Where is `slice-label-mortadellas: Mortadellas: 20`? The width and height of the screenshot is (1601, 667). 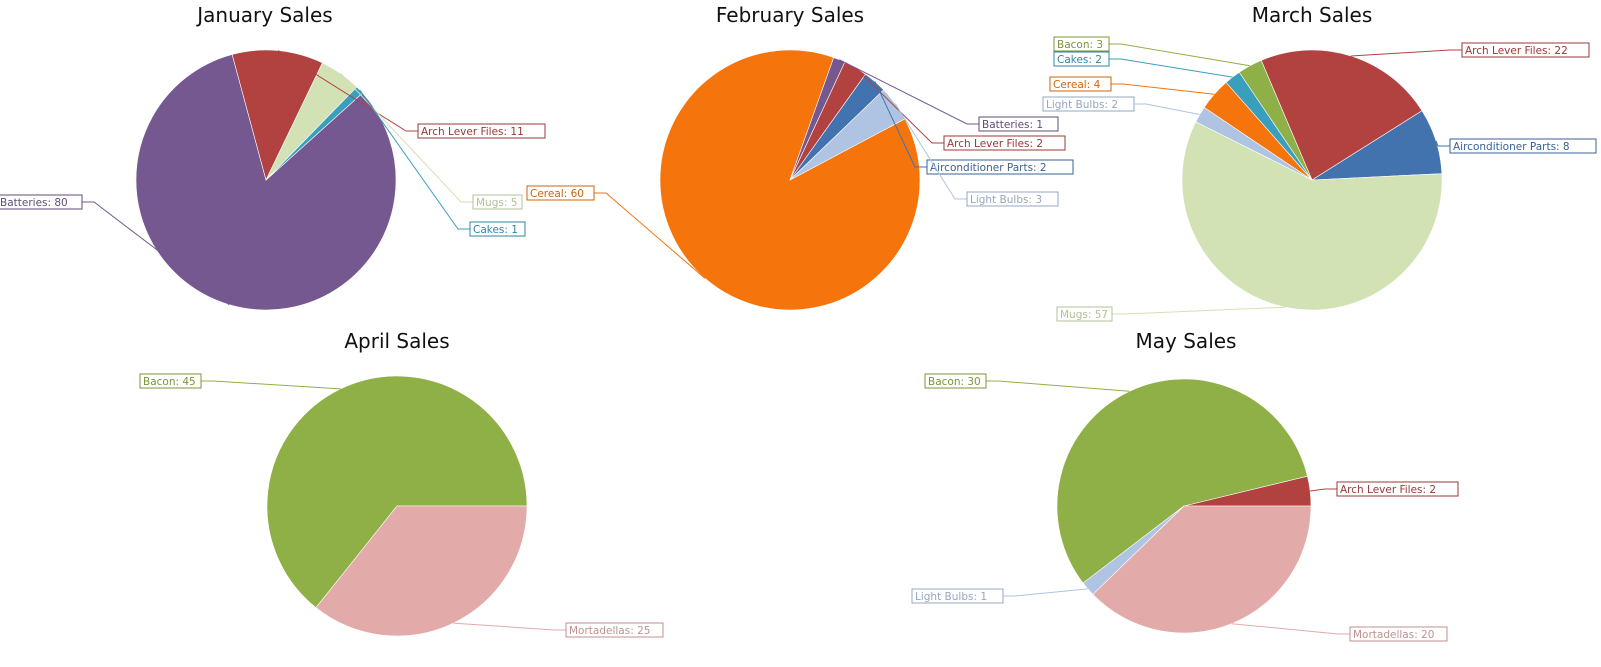
slice-label-mortadellas: Mortadellas: 20 is located at coordinates (1339, 632).